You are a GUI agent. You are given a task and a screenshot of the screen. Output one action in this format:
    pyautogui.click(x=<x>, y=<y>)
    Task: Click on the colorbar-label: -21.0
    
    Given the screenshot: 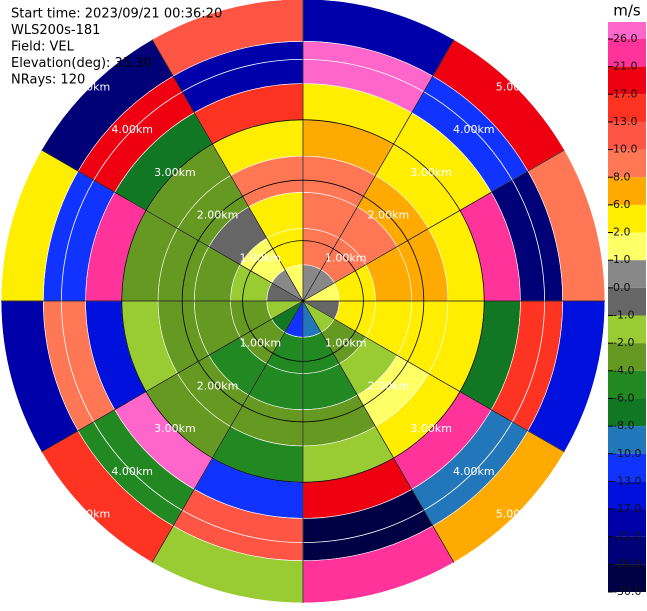 What is the action you would take?
    pyautogui.click(x=627, y=536)
    